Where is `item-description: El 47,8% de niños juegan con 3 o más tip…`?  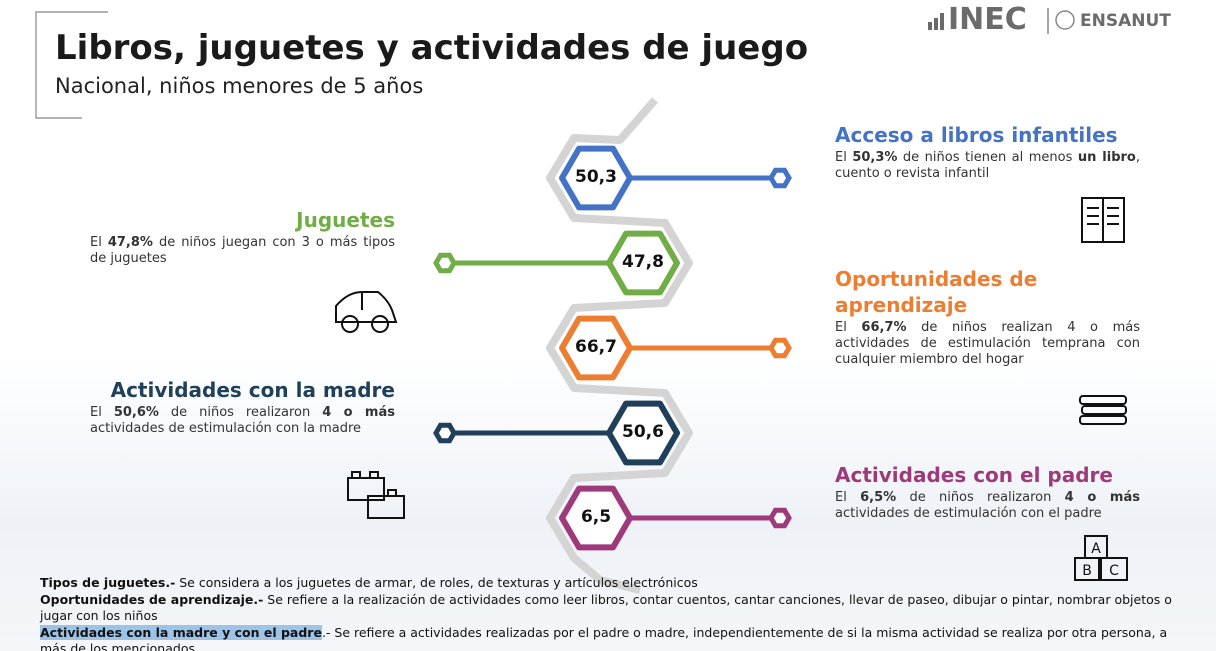
item-description: El 47,8% de niños juegan con 3 o más tip… is located at coordinates (242, 251).